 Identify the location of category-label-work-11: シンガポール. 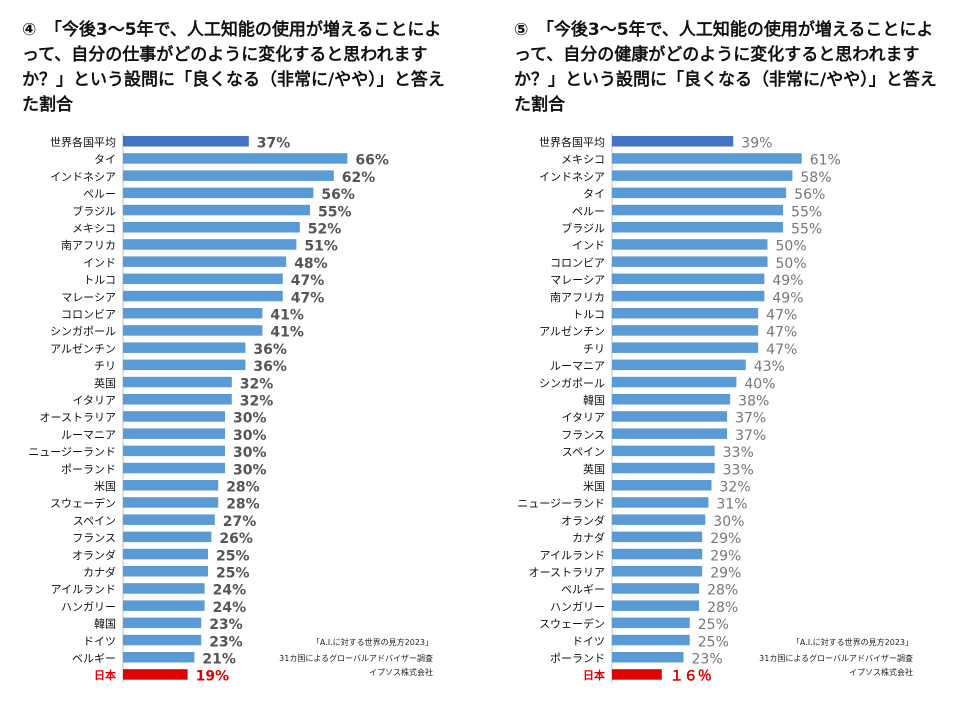
(83, 331).